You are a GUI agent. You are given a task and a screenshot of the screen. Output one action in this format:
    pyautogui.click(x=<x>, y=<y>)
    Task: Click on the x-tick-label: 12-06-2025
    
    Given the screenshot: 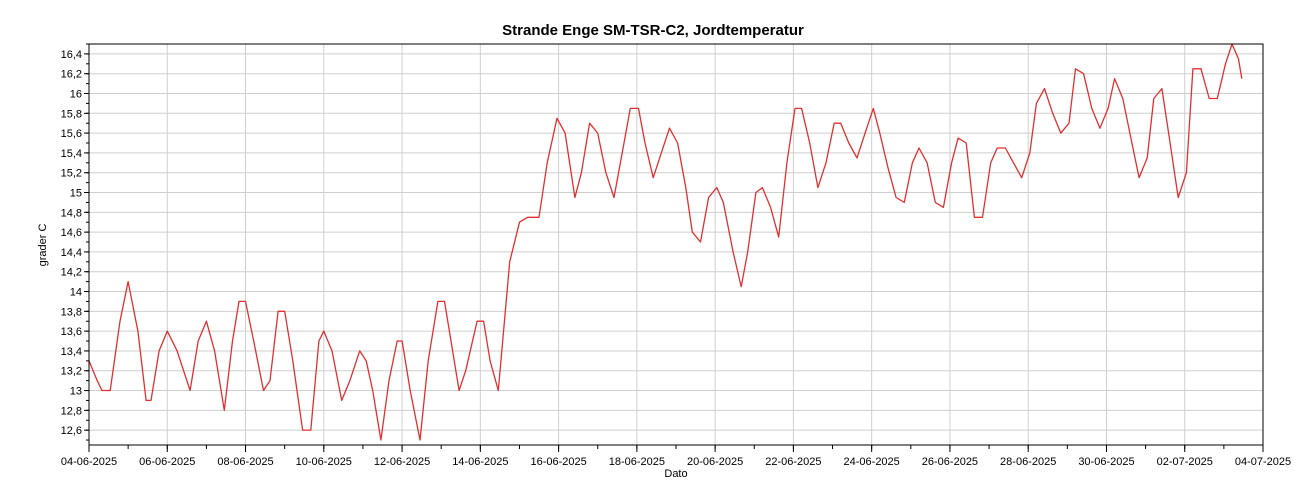 What is the action you would take?
    pyautogui.click(x=402, y=462)
    